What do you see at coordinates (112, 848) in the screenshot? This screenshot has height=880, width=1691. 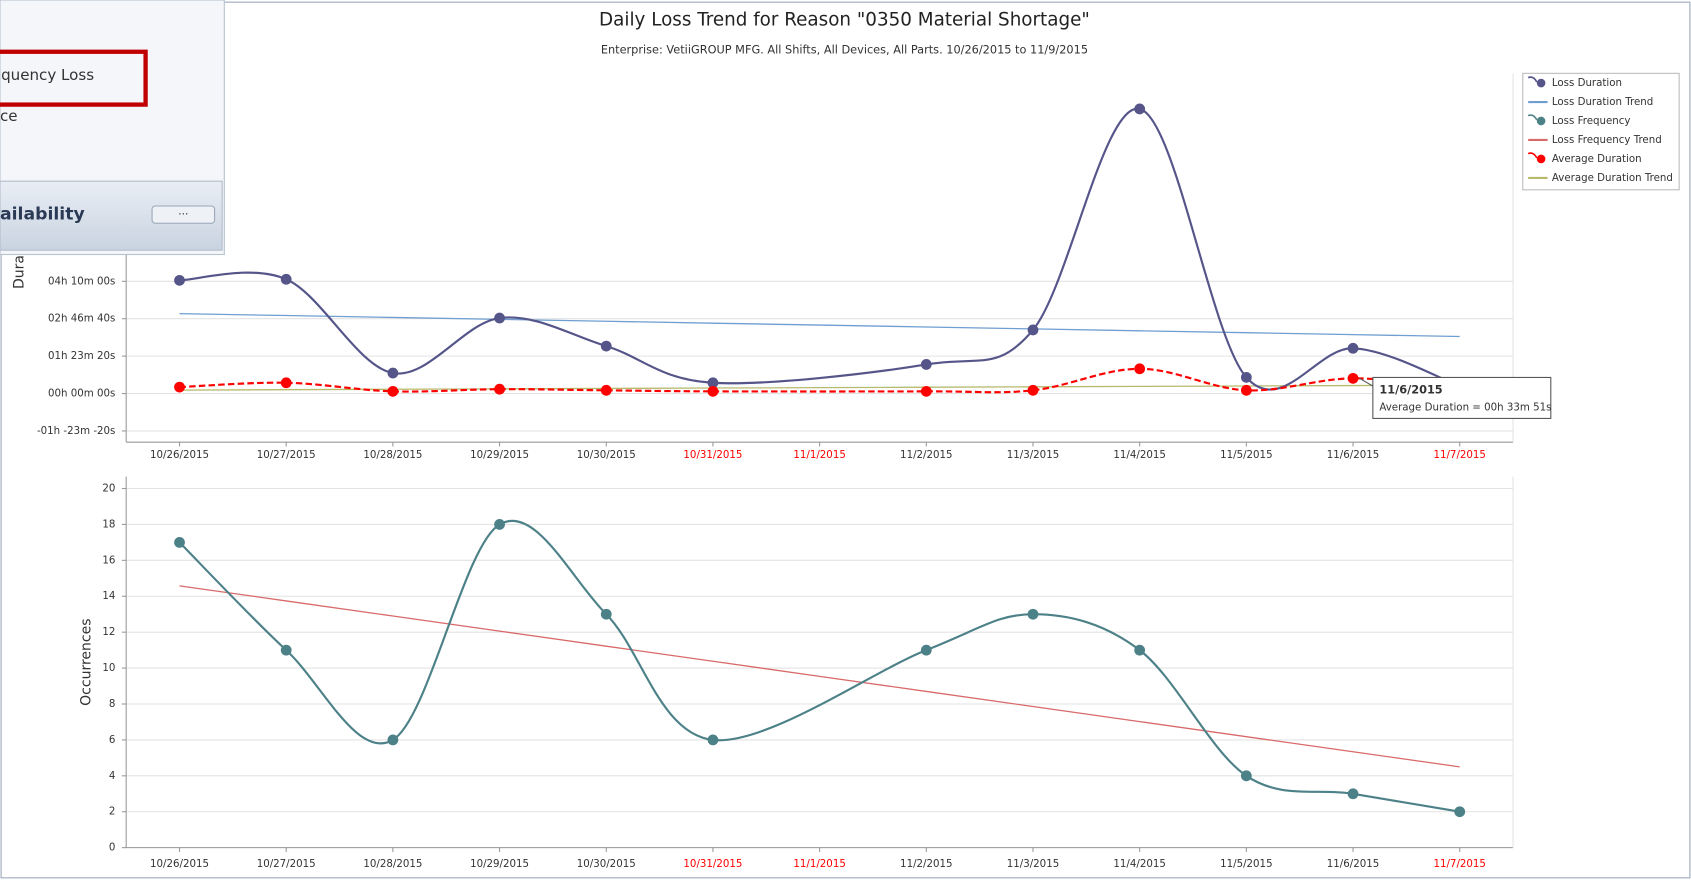 I see `y-tick-label: 0` at bounding box center [112, 848].